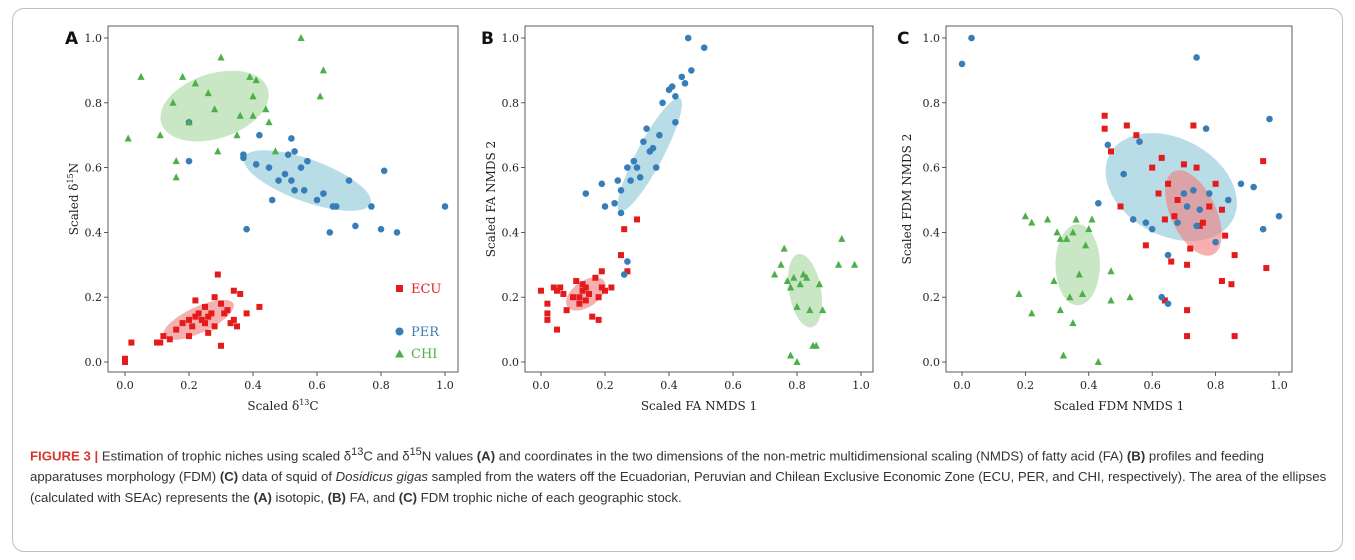 The image size is (1355, 560). What do you see at coordinates (399, 331) in the screenshot?
I see `legend-marker-per` at bounding box center [399, 331].